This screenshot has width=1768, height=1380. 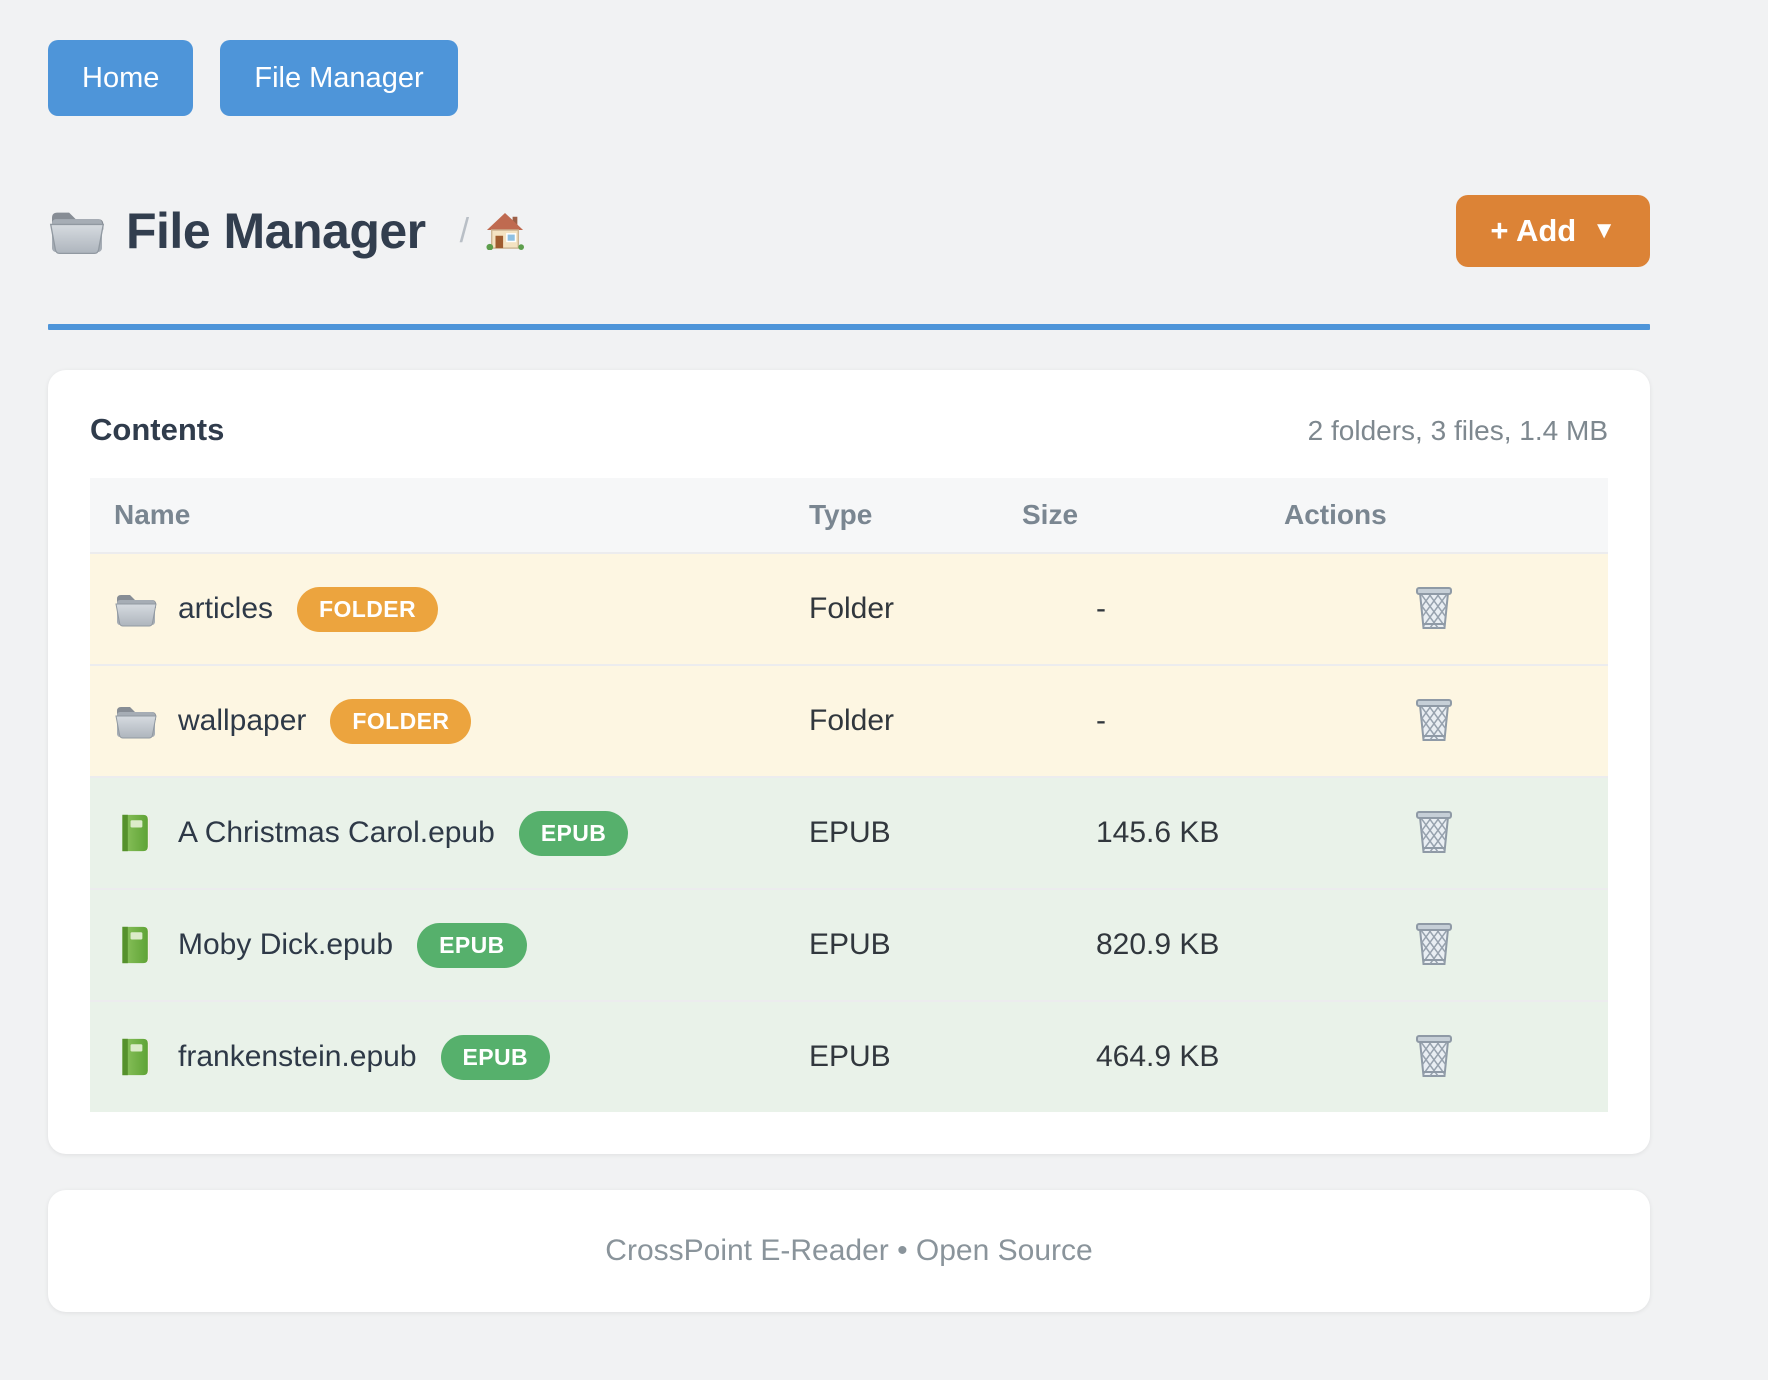 I want to click on breadcrumb: /, so click(x=492, y=231).